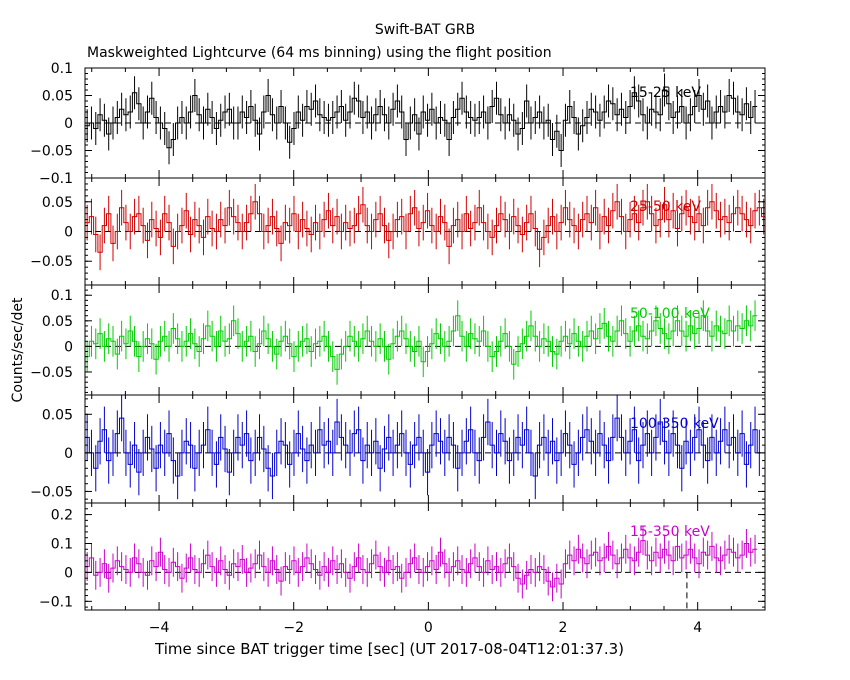 The height and width of the screenshot is (680, 850). I want to click on band-label: 100-350 keV, so click(674, 424).